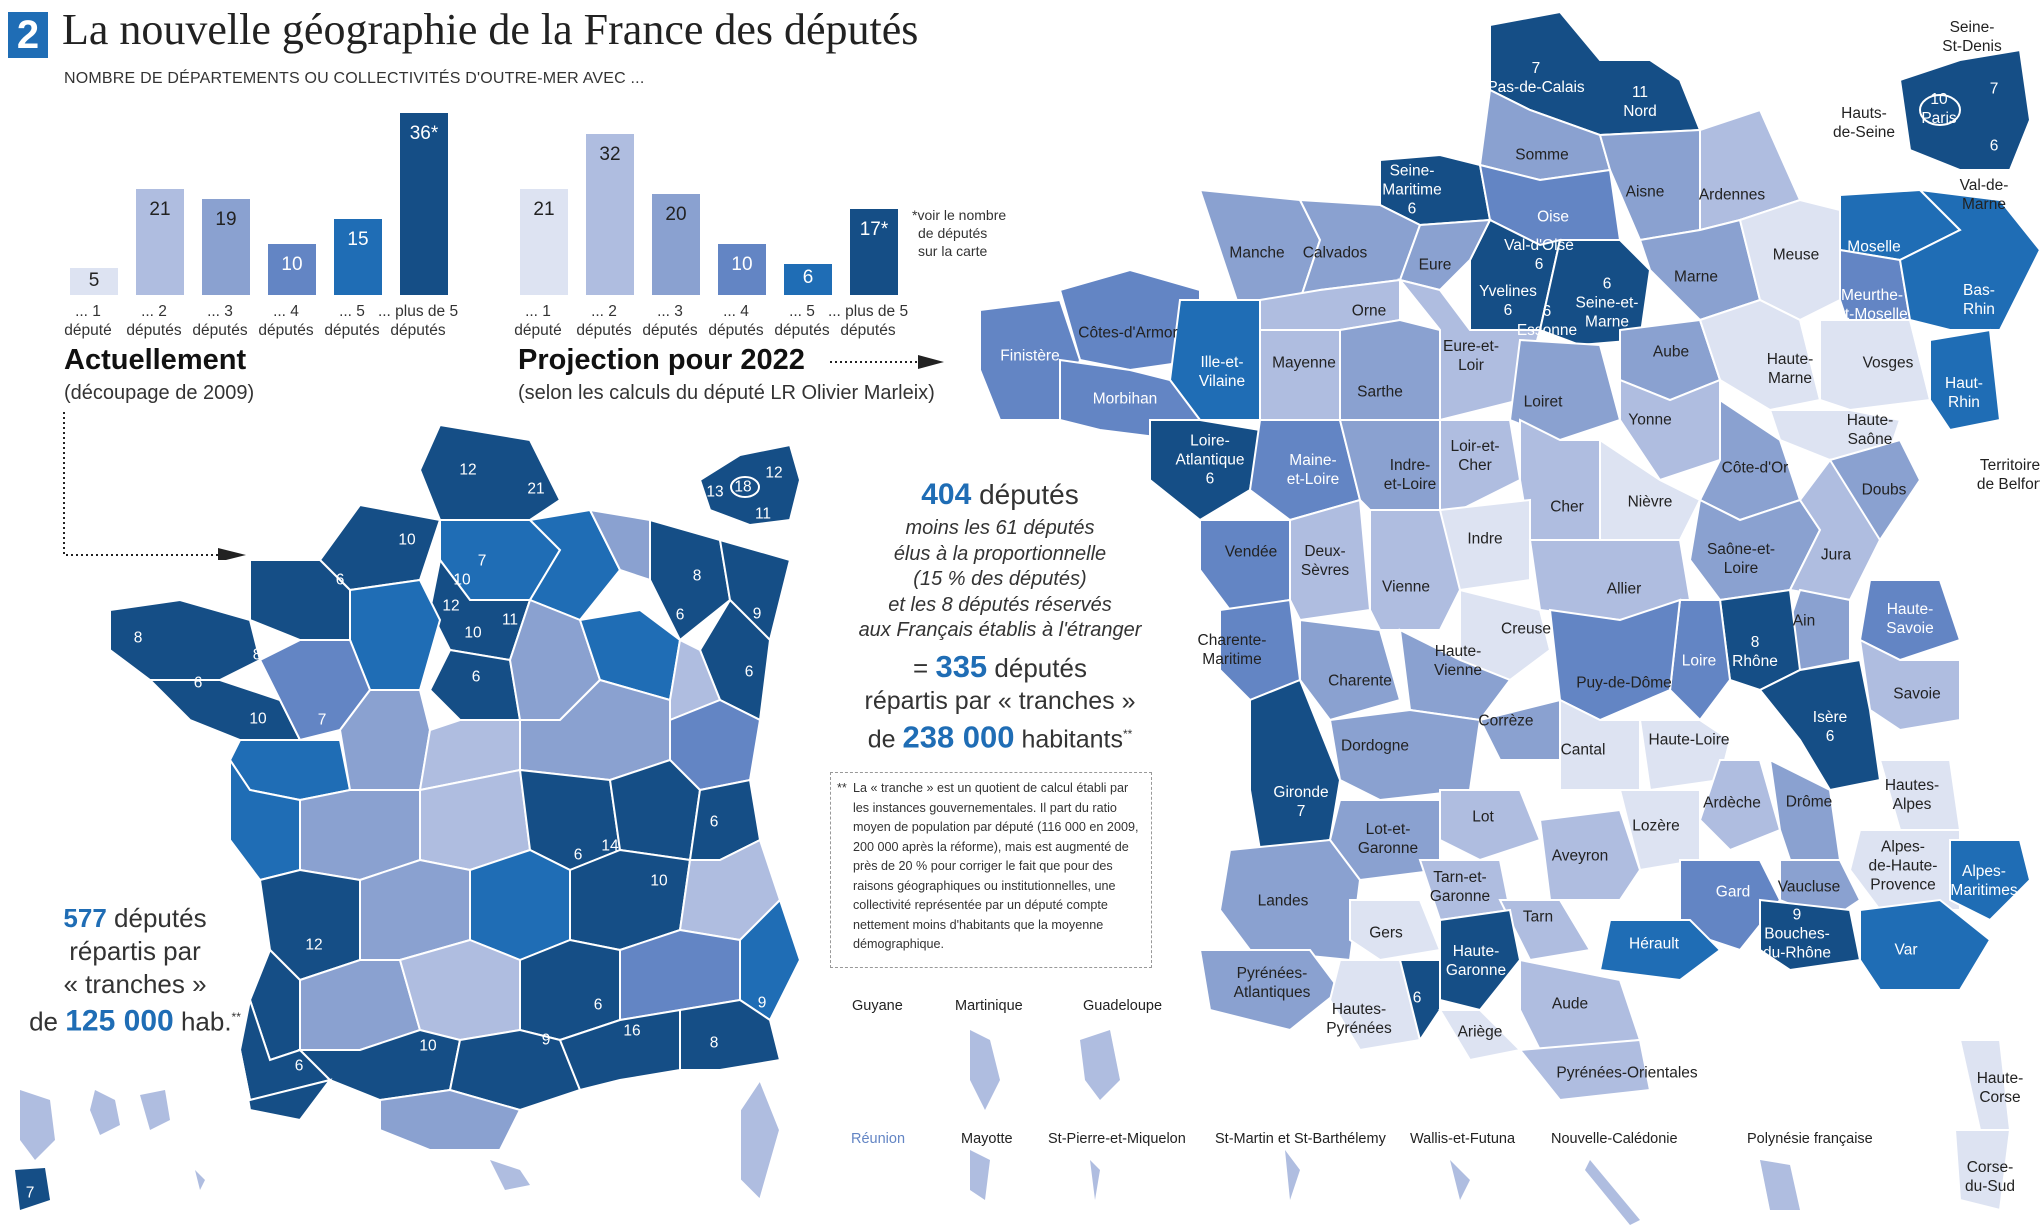  What do you see at coordinates (1335, 253) in the screenshot?
I see `department-label: Calvados` at bounding box center [1335, 253].